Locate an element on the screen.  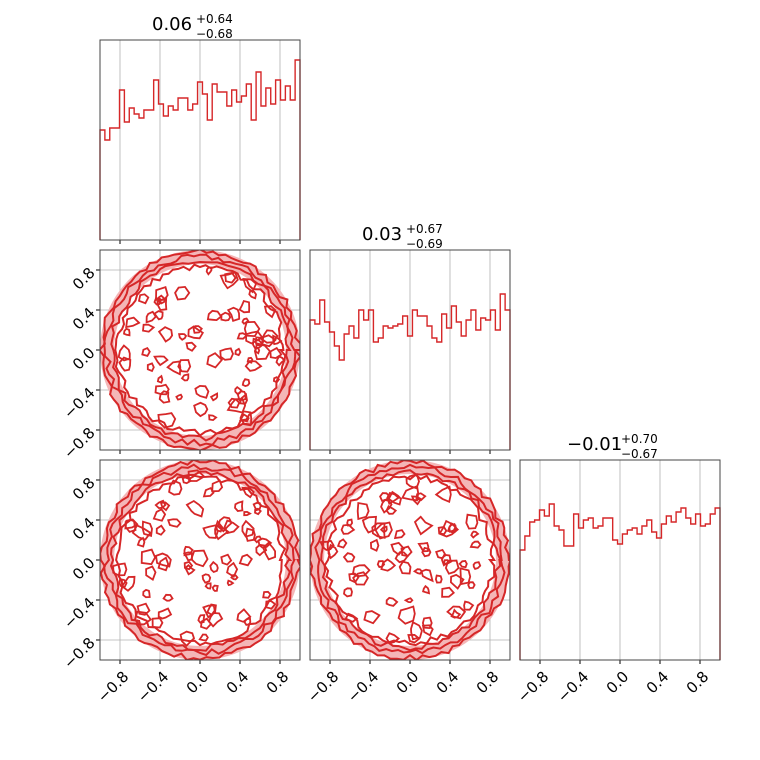
x-tick-label: 0.8 is located at coordinates (698, 683).